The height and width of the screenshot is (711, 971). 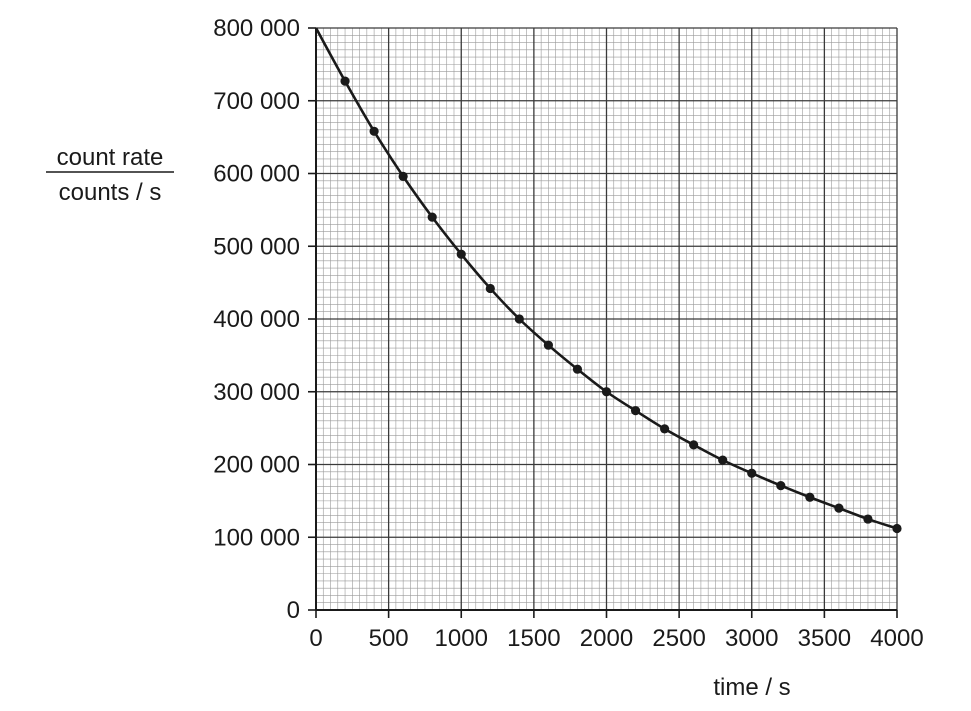 I want to click on x-tick-label: 1000, so click(x=461, y=638).